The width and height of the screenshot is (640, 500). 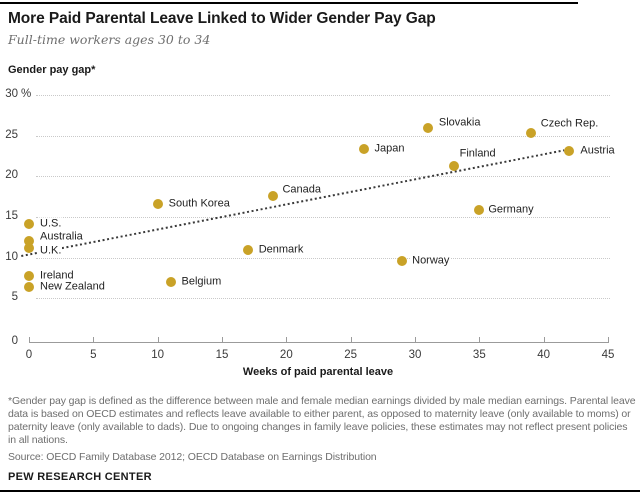 What do you see at coordinates (569, 151) in the screenshot?
I see `data-point-austria` at bounding box center [569, 151].